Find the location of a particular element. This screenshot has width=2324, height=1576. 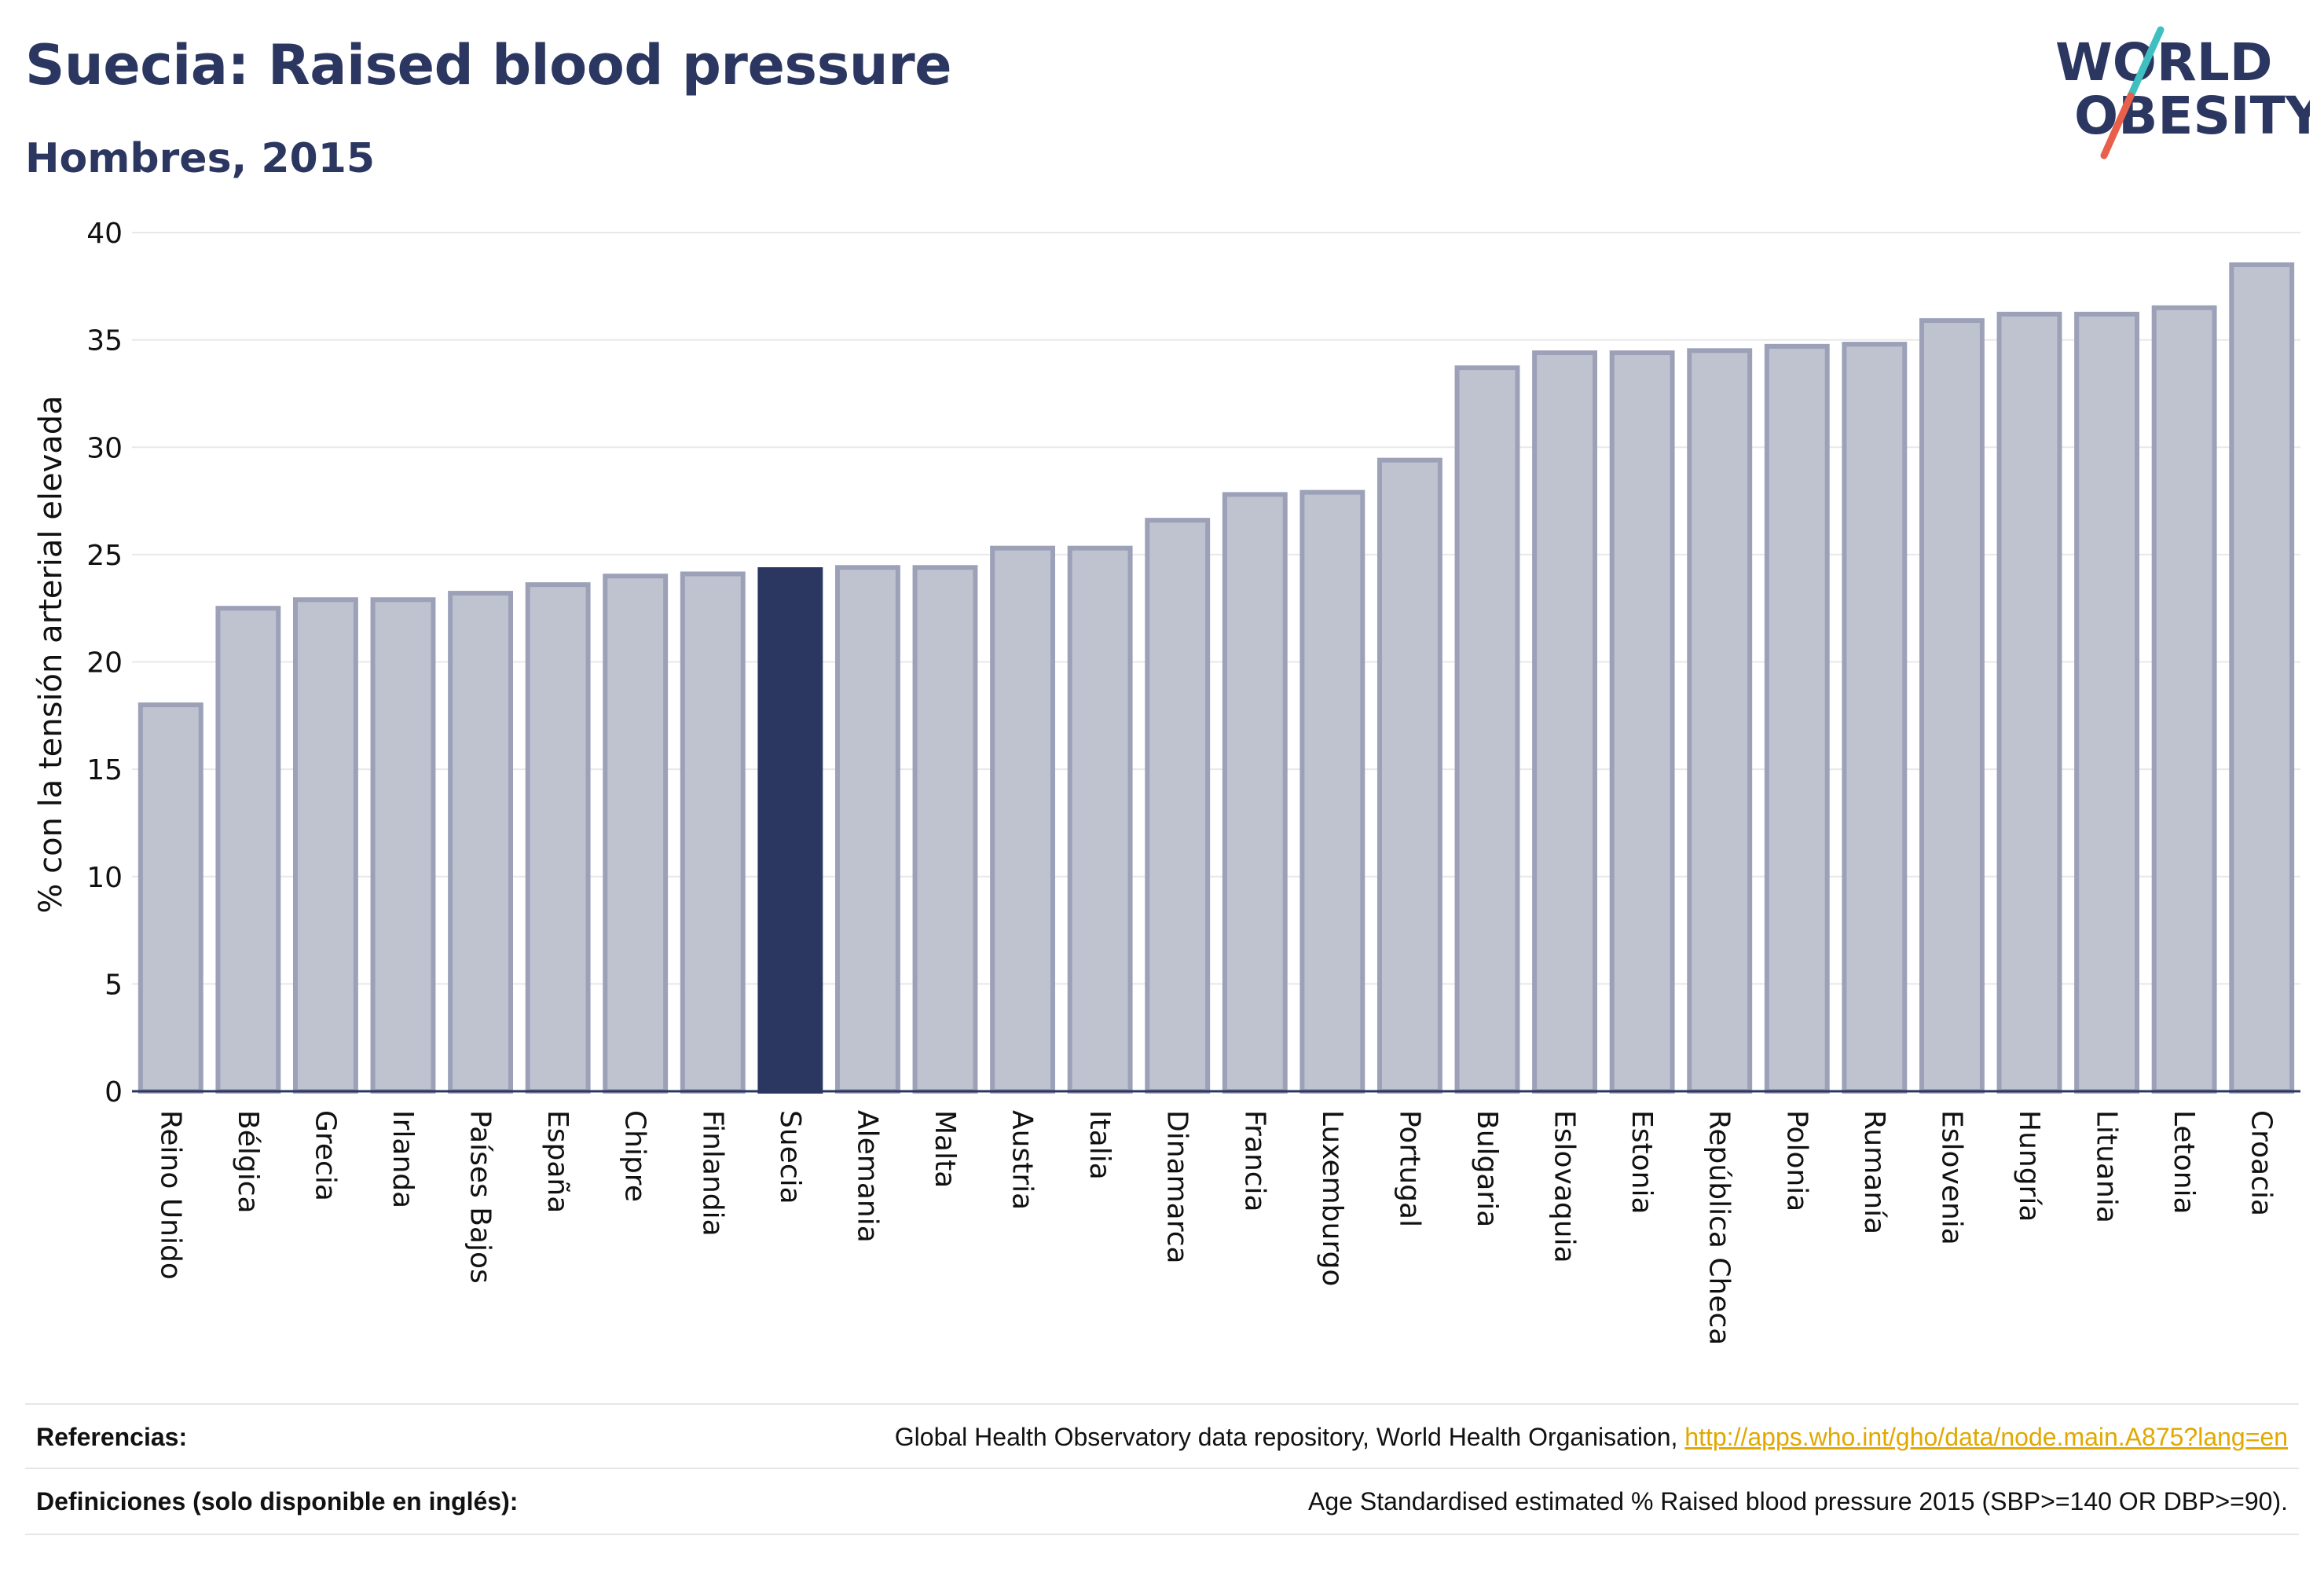

references-label: Referencias: is located at coordinates (112, 1436).